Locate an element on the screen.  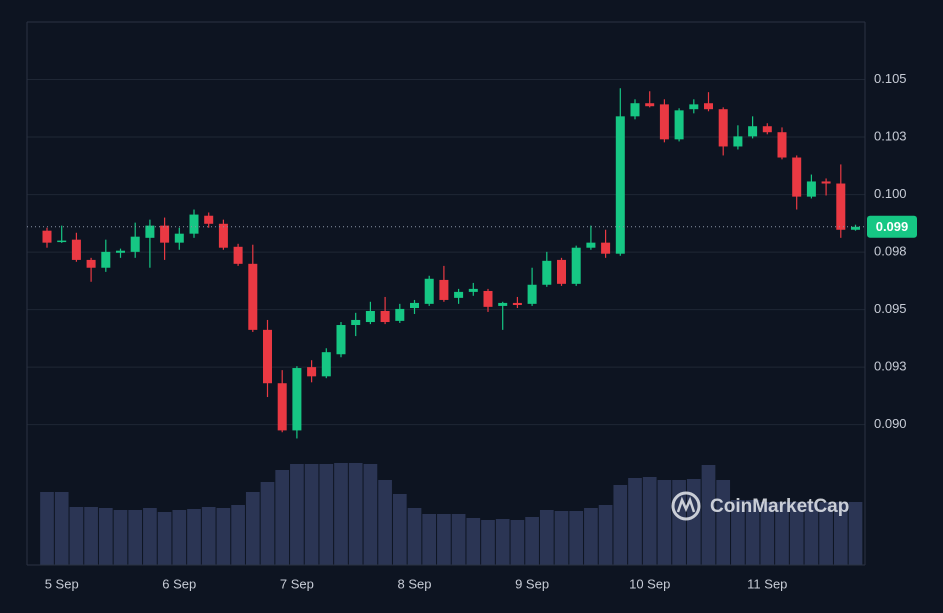
x-tick-label: 6 Sep is located at coordinates (179, 583).